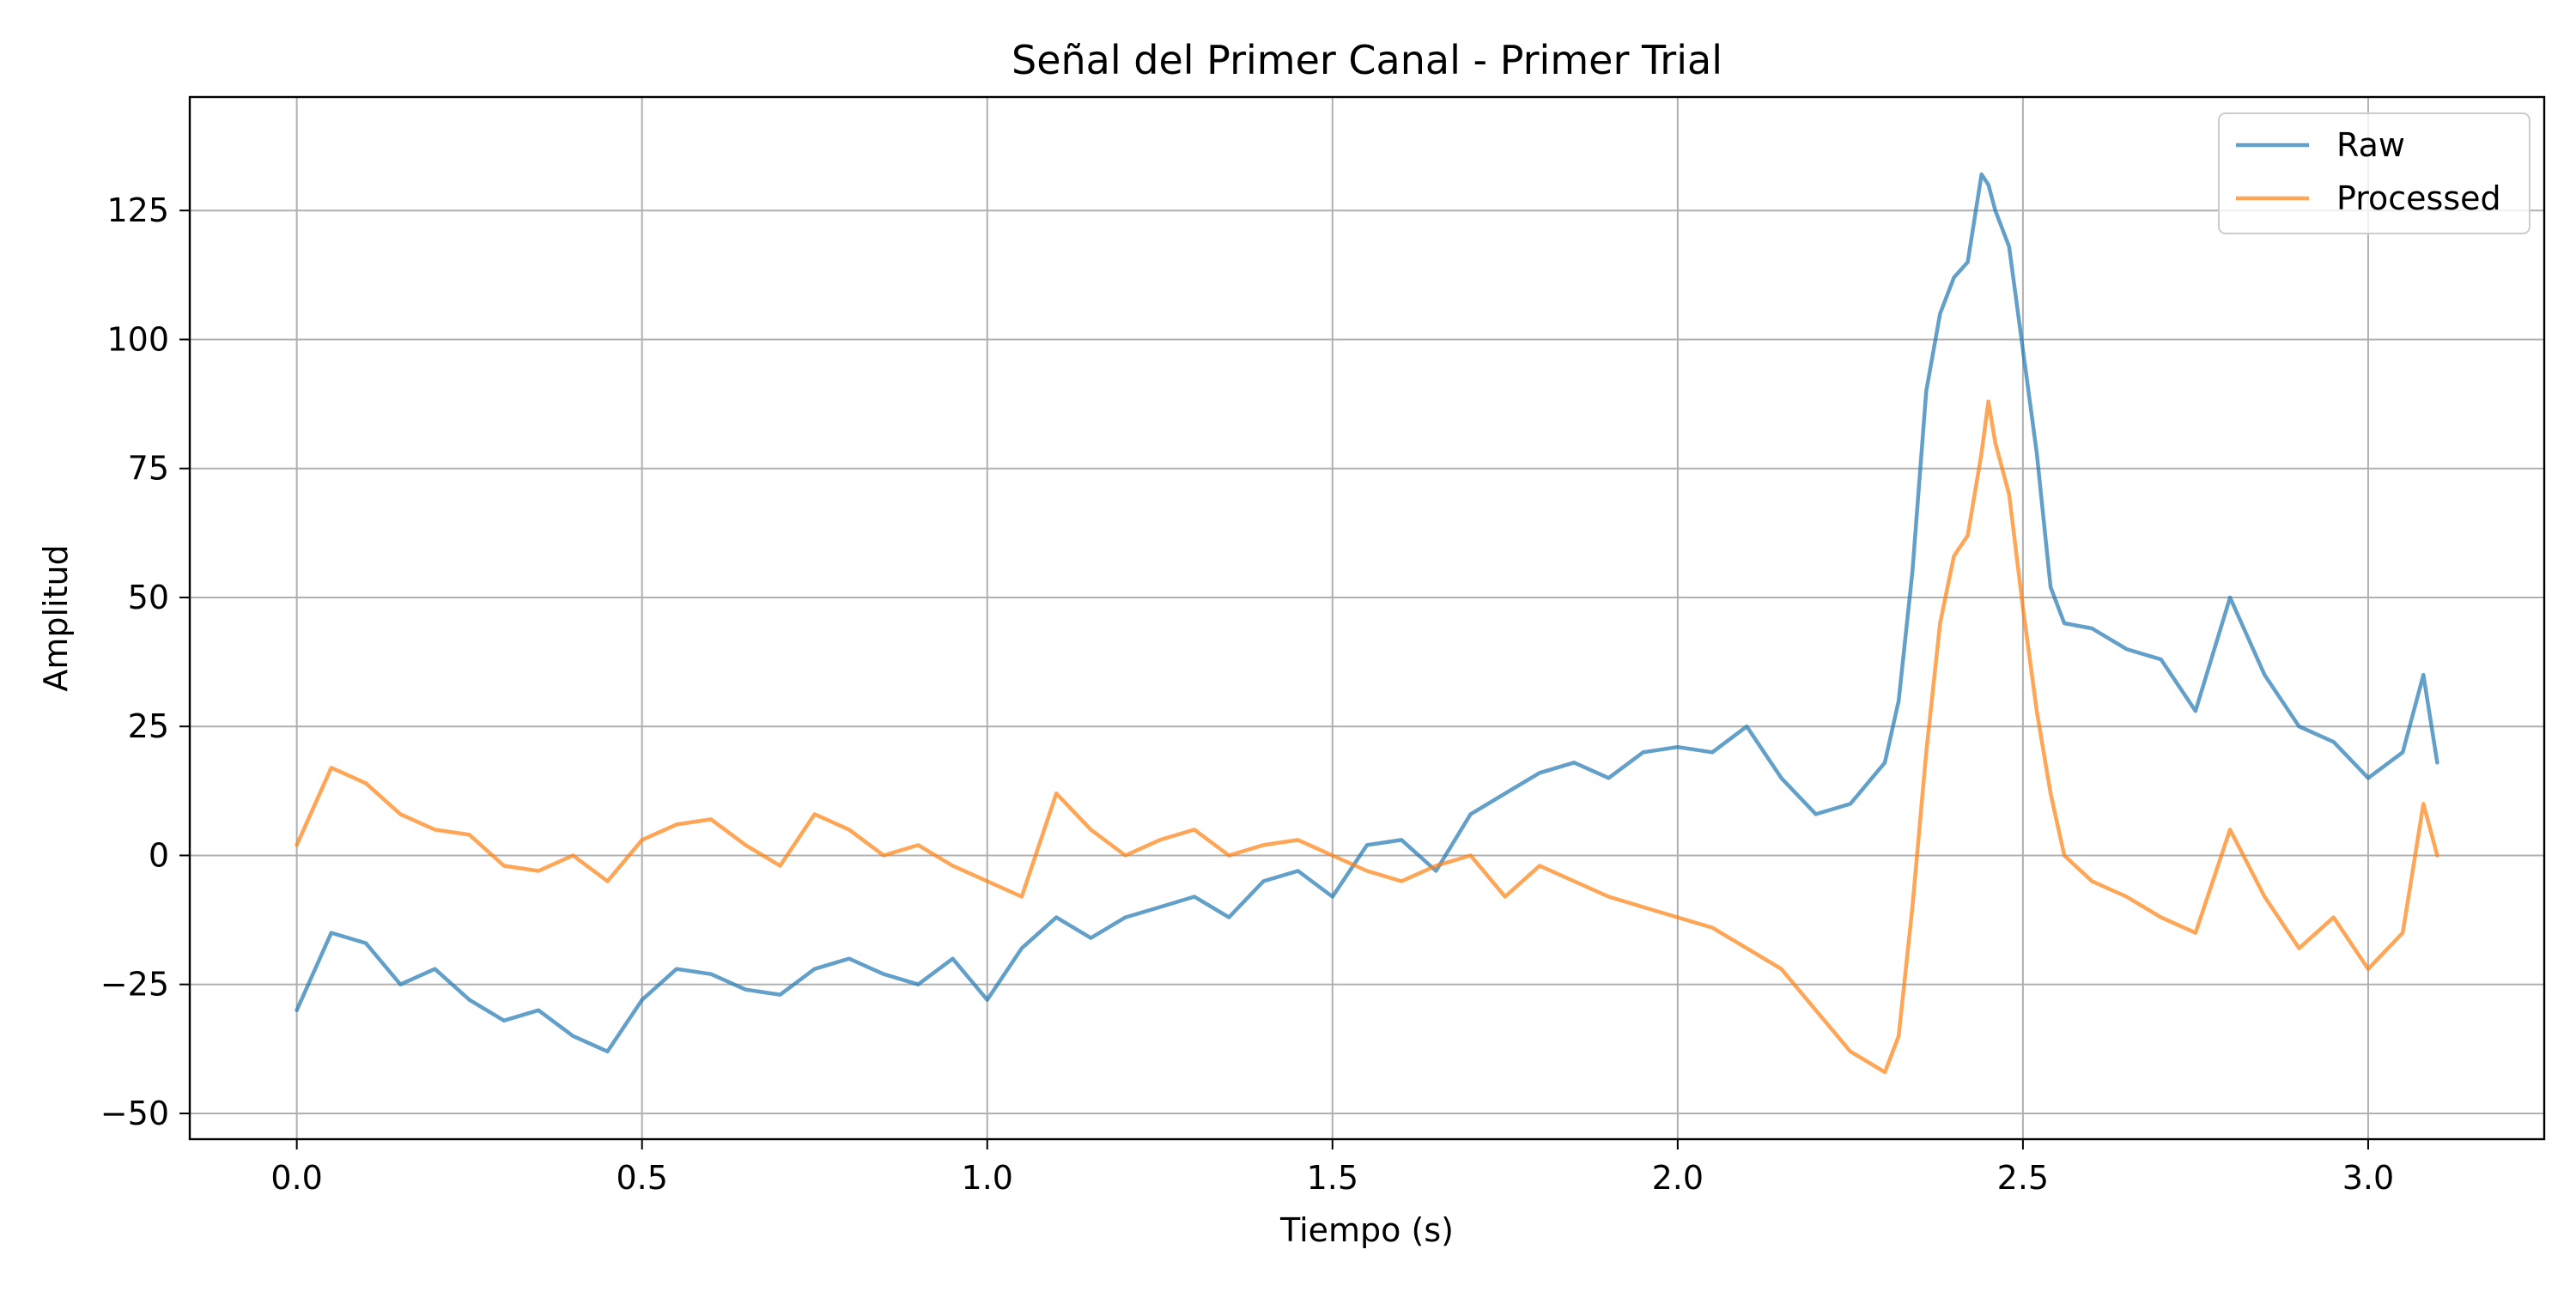 This screenshot has height=1292, width=2576. I want to click on x-axis-ticks: 0.0 0.5 1.0 1.5 2.0 2.5 3.0, so click(1332, 1168).